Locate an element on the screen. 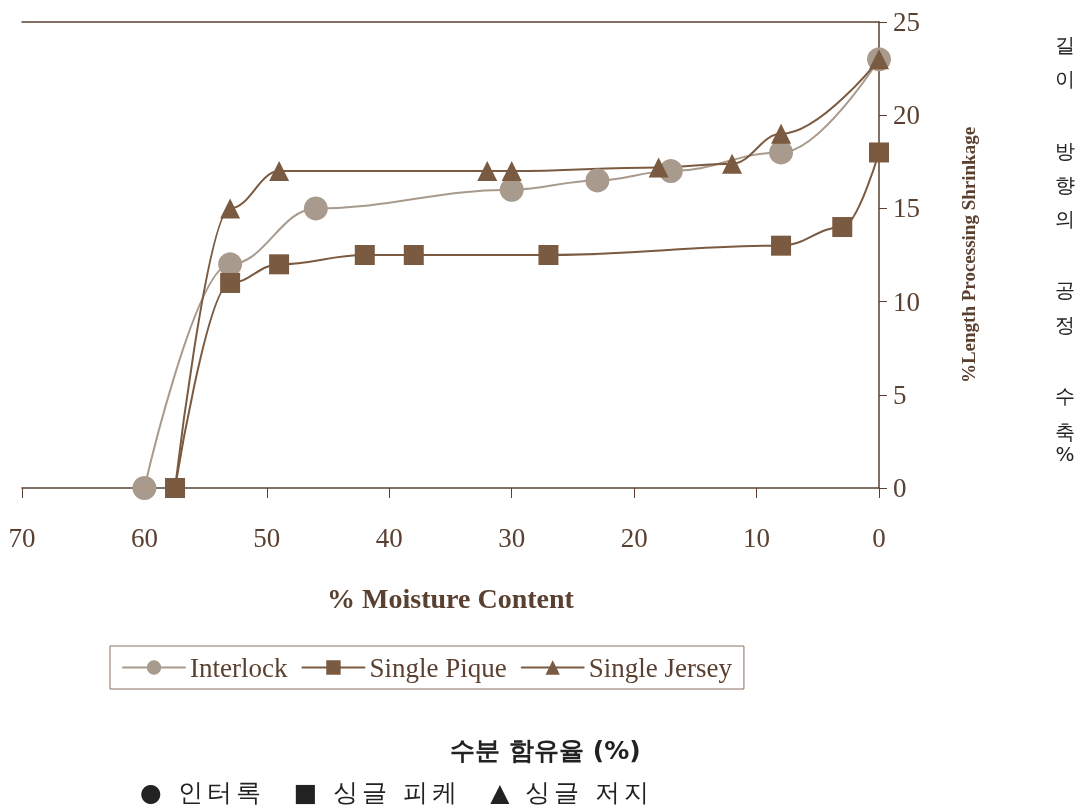 The image size is (1091, 812). x-tick-label: 50 is located at coordinates (267, 537).